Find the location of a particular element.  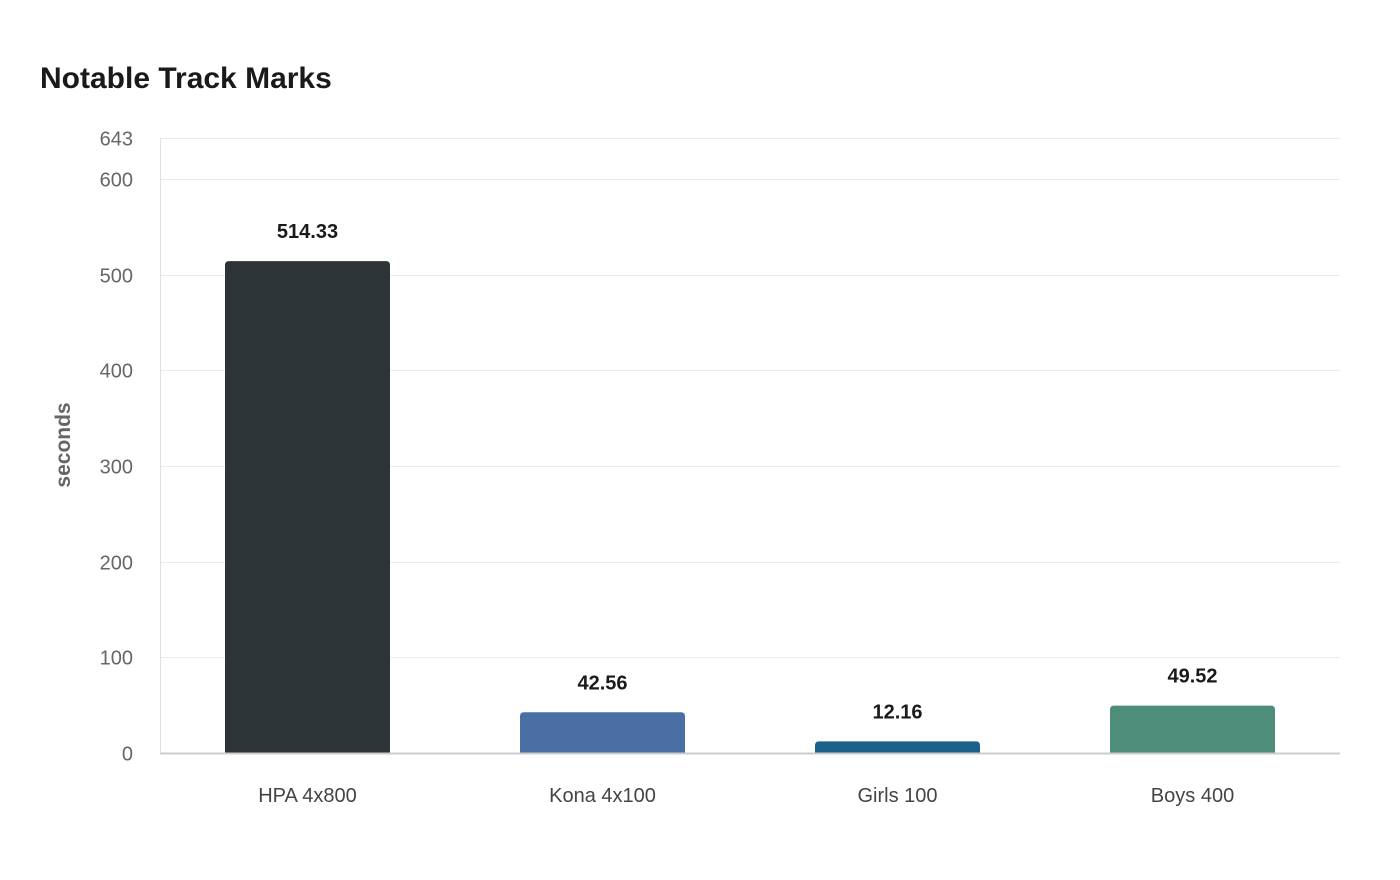

data-label: 49.52 is located at coordinates (1192, 677).